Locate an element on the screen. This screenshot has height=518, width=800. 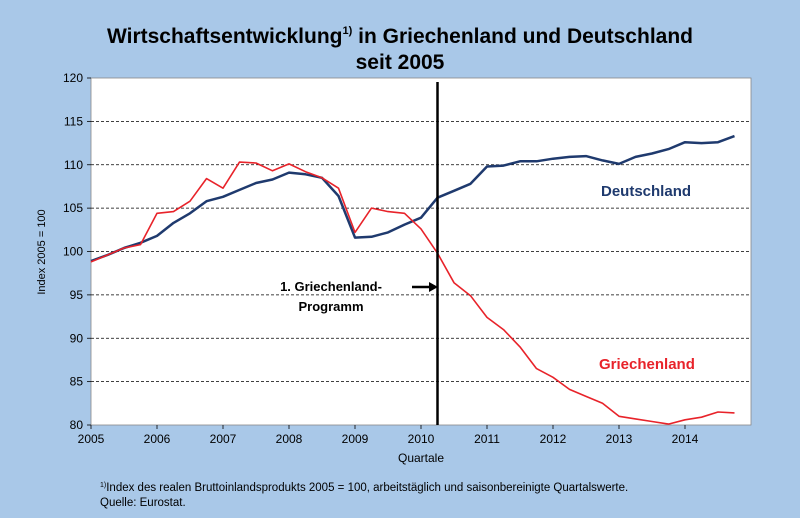
programme-label-line1: 1. Griechenland- is located at coordinates (331, 286).